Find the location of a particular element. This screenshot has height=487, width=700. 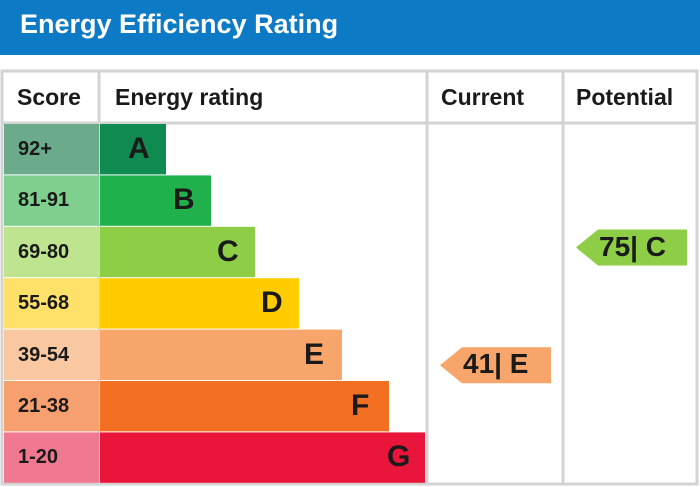

band-letter-e: E is located at coordinates (314, 354).